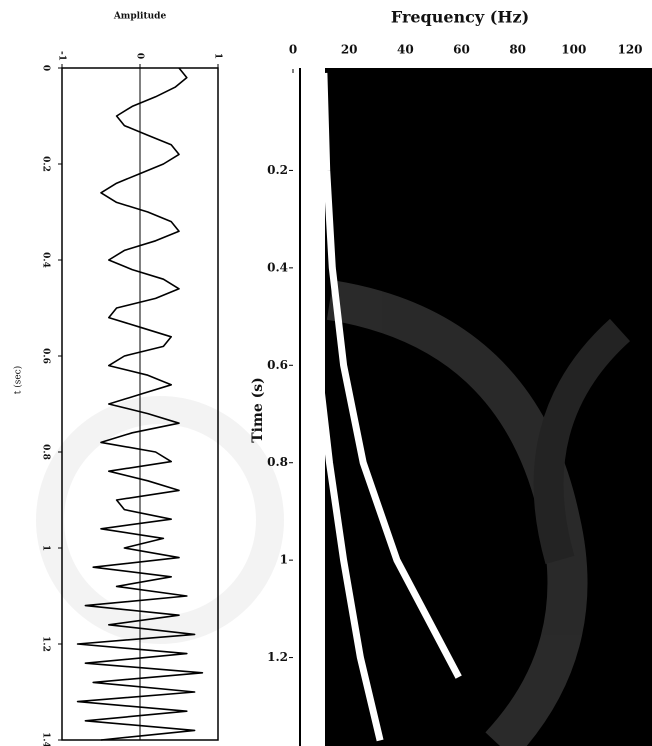  Describe the element at coordinates (573, 50) in the screenshot. I see `x-tick-label: 100` at that location.